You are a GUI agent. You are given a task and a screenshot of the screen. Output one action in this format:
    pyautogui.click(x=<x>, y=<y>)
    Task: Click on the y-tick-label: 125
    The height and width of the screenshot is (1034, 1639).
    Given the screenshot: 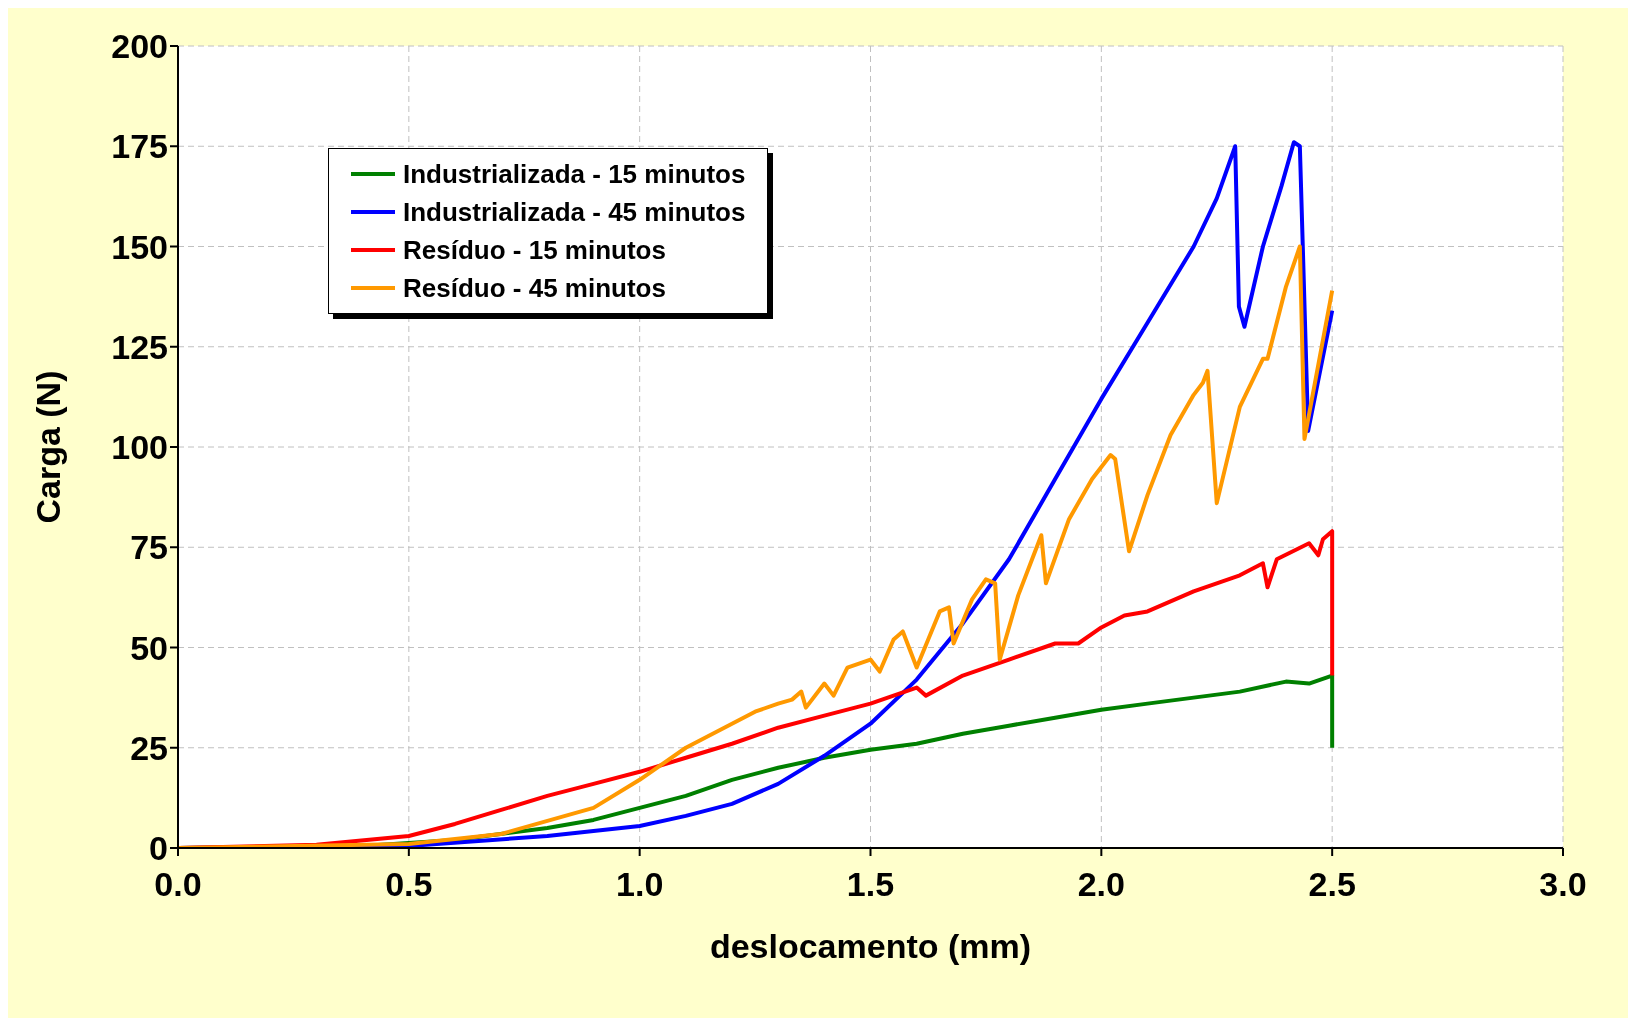 What is the action you would take?
    pyautogui.click(x=139, y=346)
    